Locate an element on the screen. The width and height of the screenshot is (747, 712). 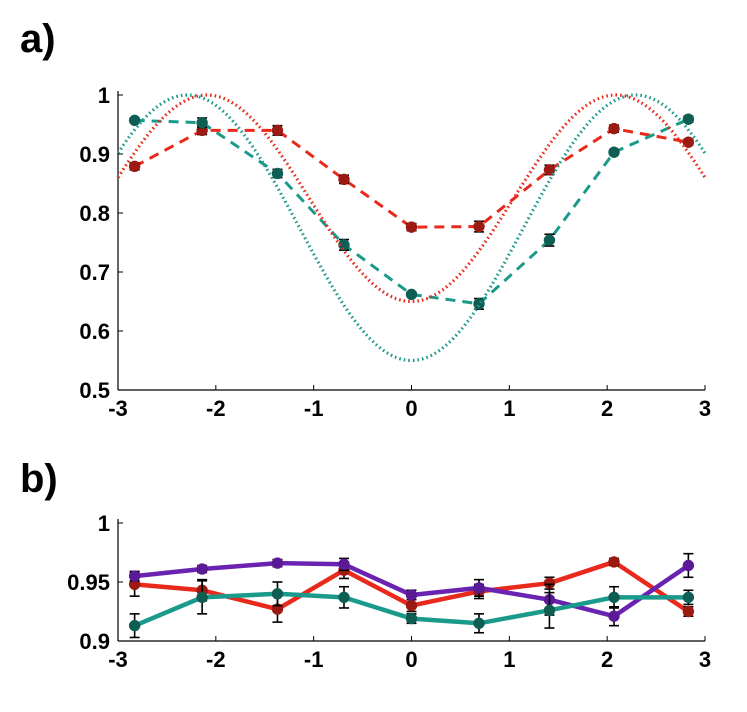
panel-b-x-tick-label: 0 is located at coordinates (411, 659).